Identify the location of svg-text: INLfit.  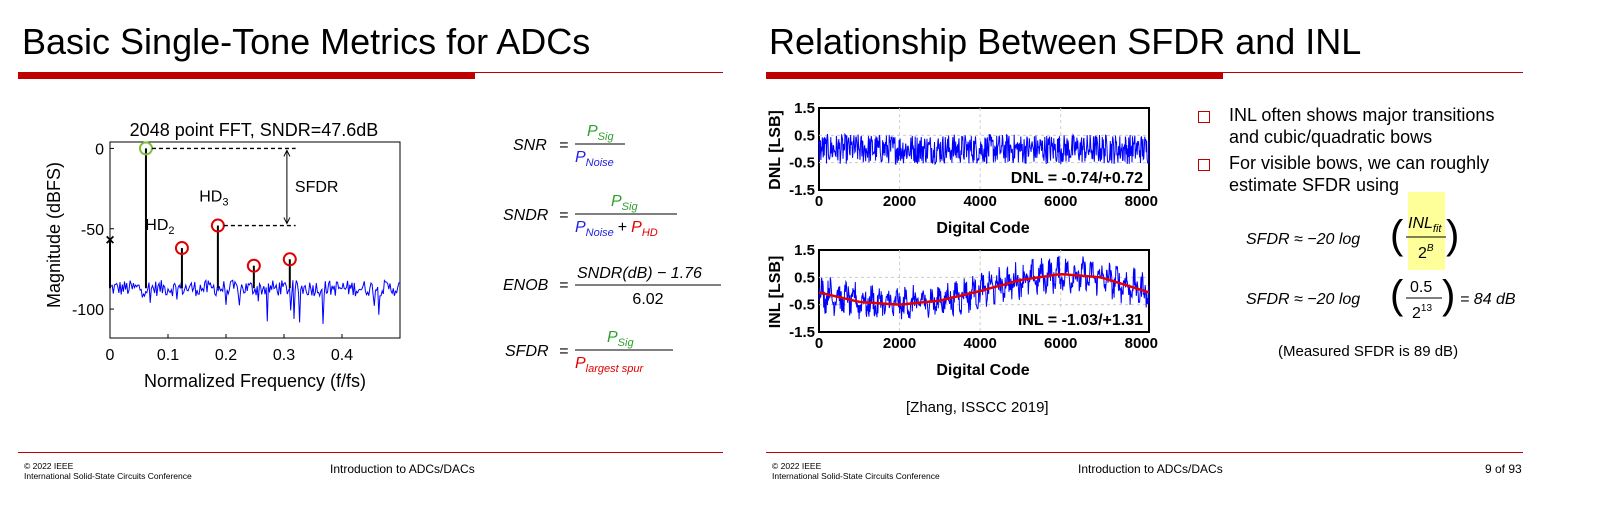
(1425, 225).